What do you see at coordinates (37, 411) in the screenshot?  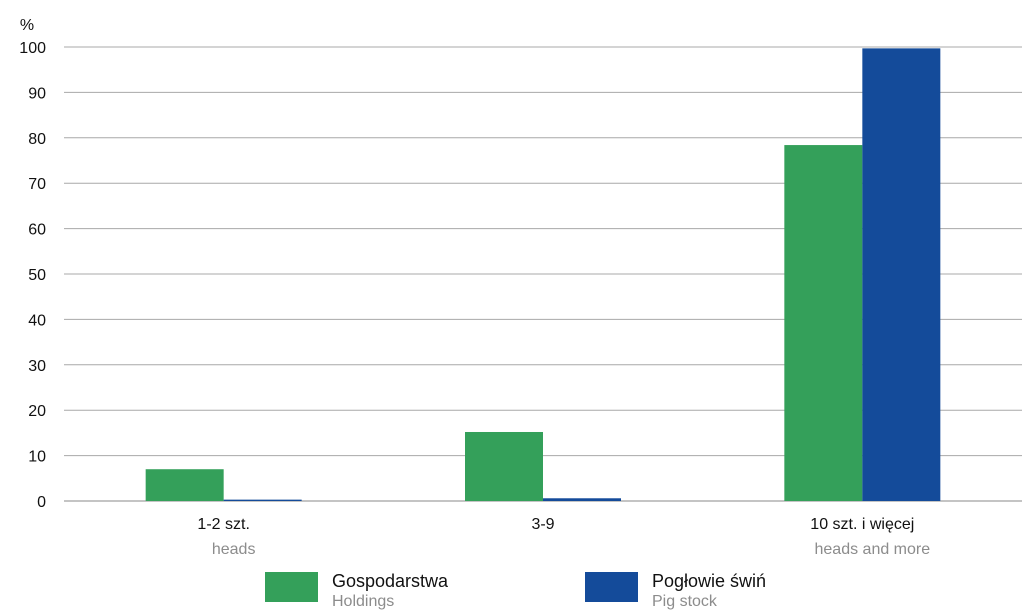 I see `y-tick-label: 20` at bounding box center [37, 411].